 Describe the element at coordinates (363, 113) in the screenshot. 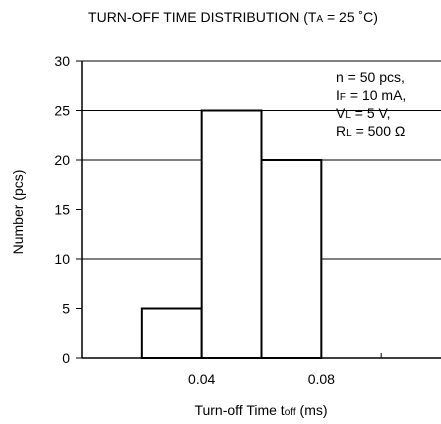

I see `annotation-line-2: VL = 5 V,` at that location.